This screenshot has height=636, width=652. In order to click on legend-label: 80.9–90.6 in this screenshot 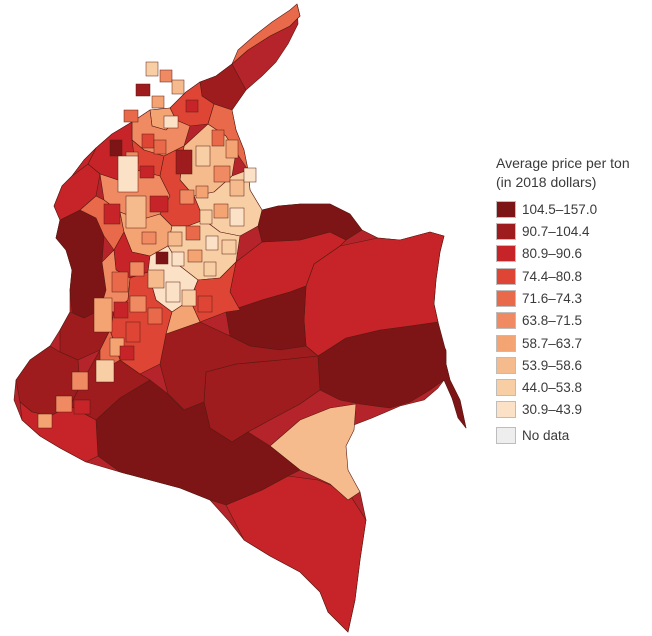, I will do `click(552, 254)`.